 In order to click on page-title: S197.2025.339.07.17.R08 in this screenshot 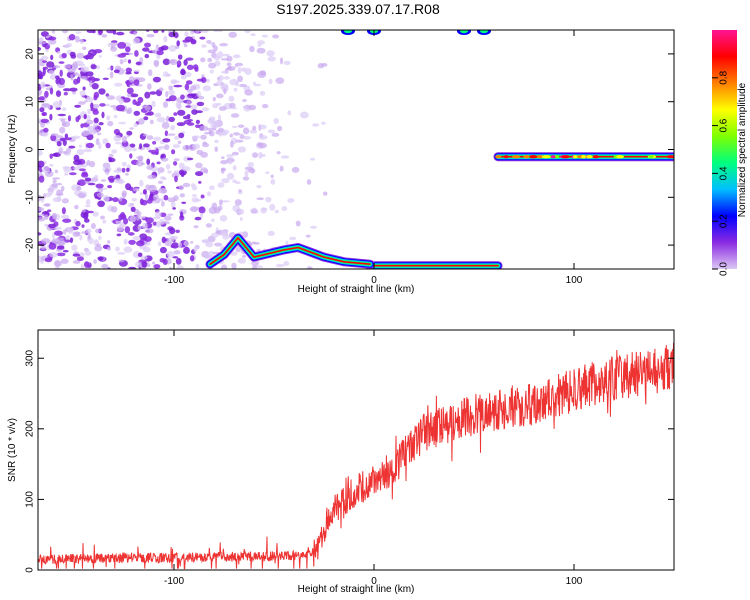, I will do `click(358, 9)`.